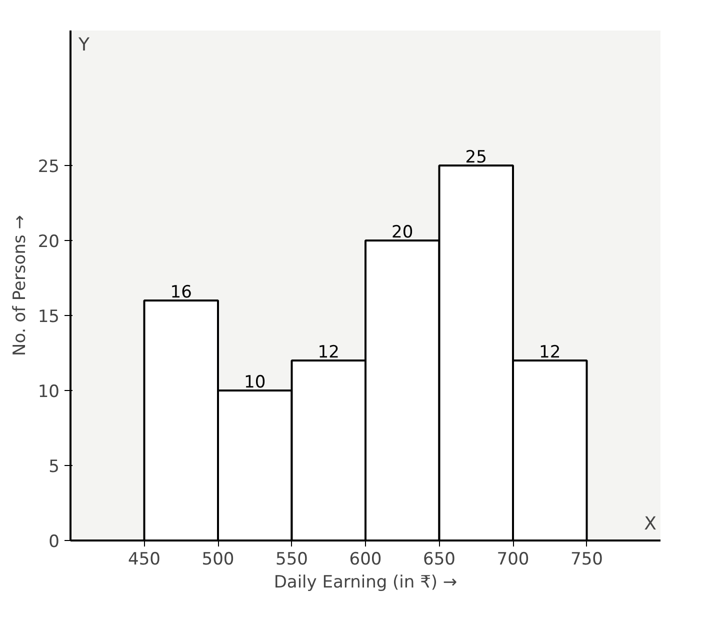  Describe the element at coordinates (365, 560) in the screenshot. I see `x-tick-label: 600` at that location.